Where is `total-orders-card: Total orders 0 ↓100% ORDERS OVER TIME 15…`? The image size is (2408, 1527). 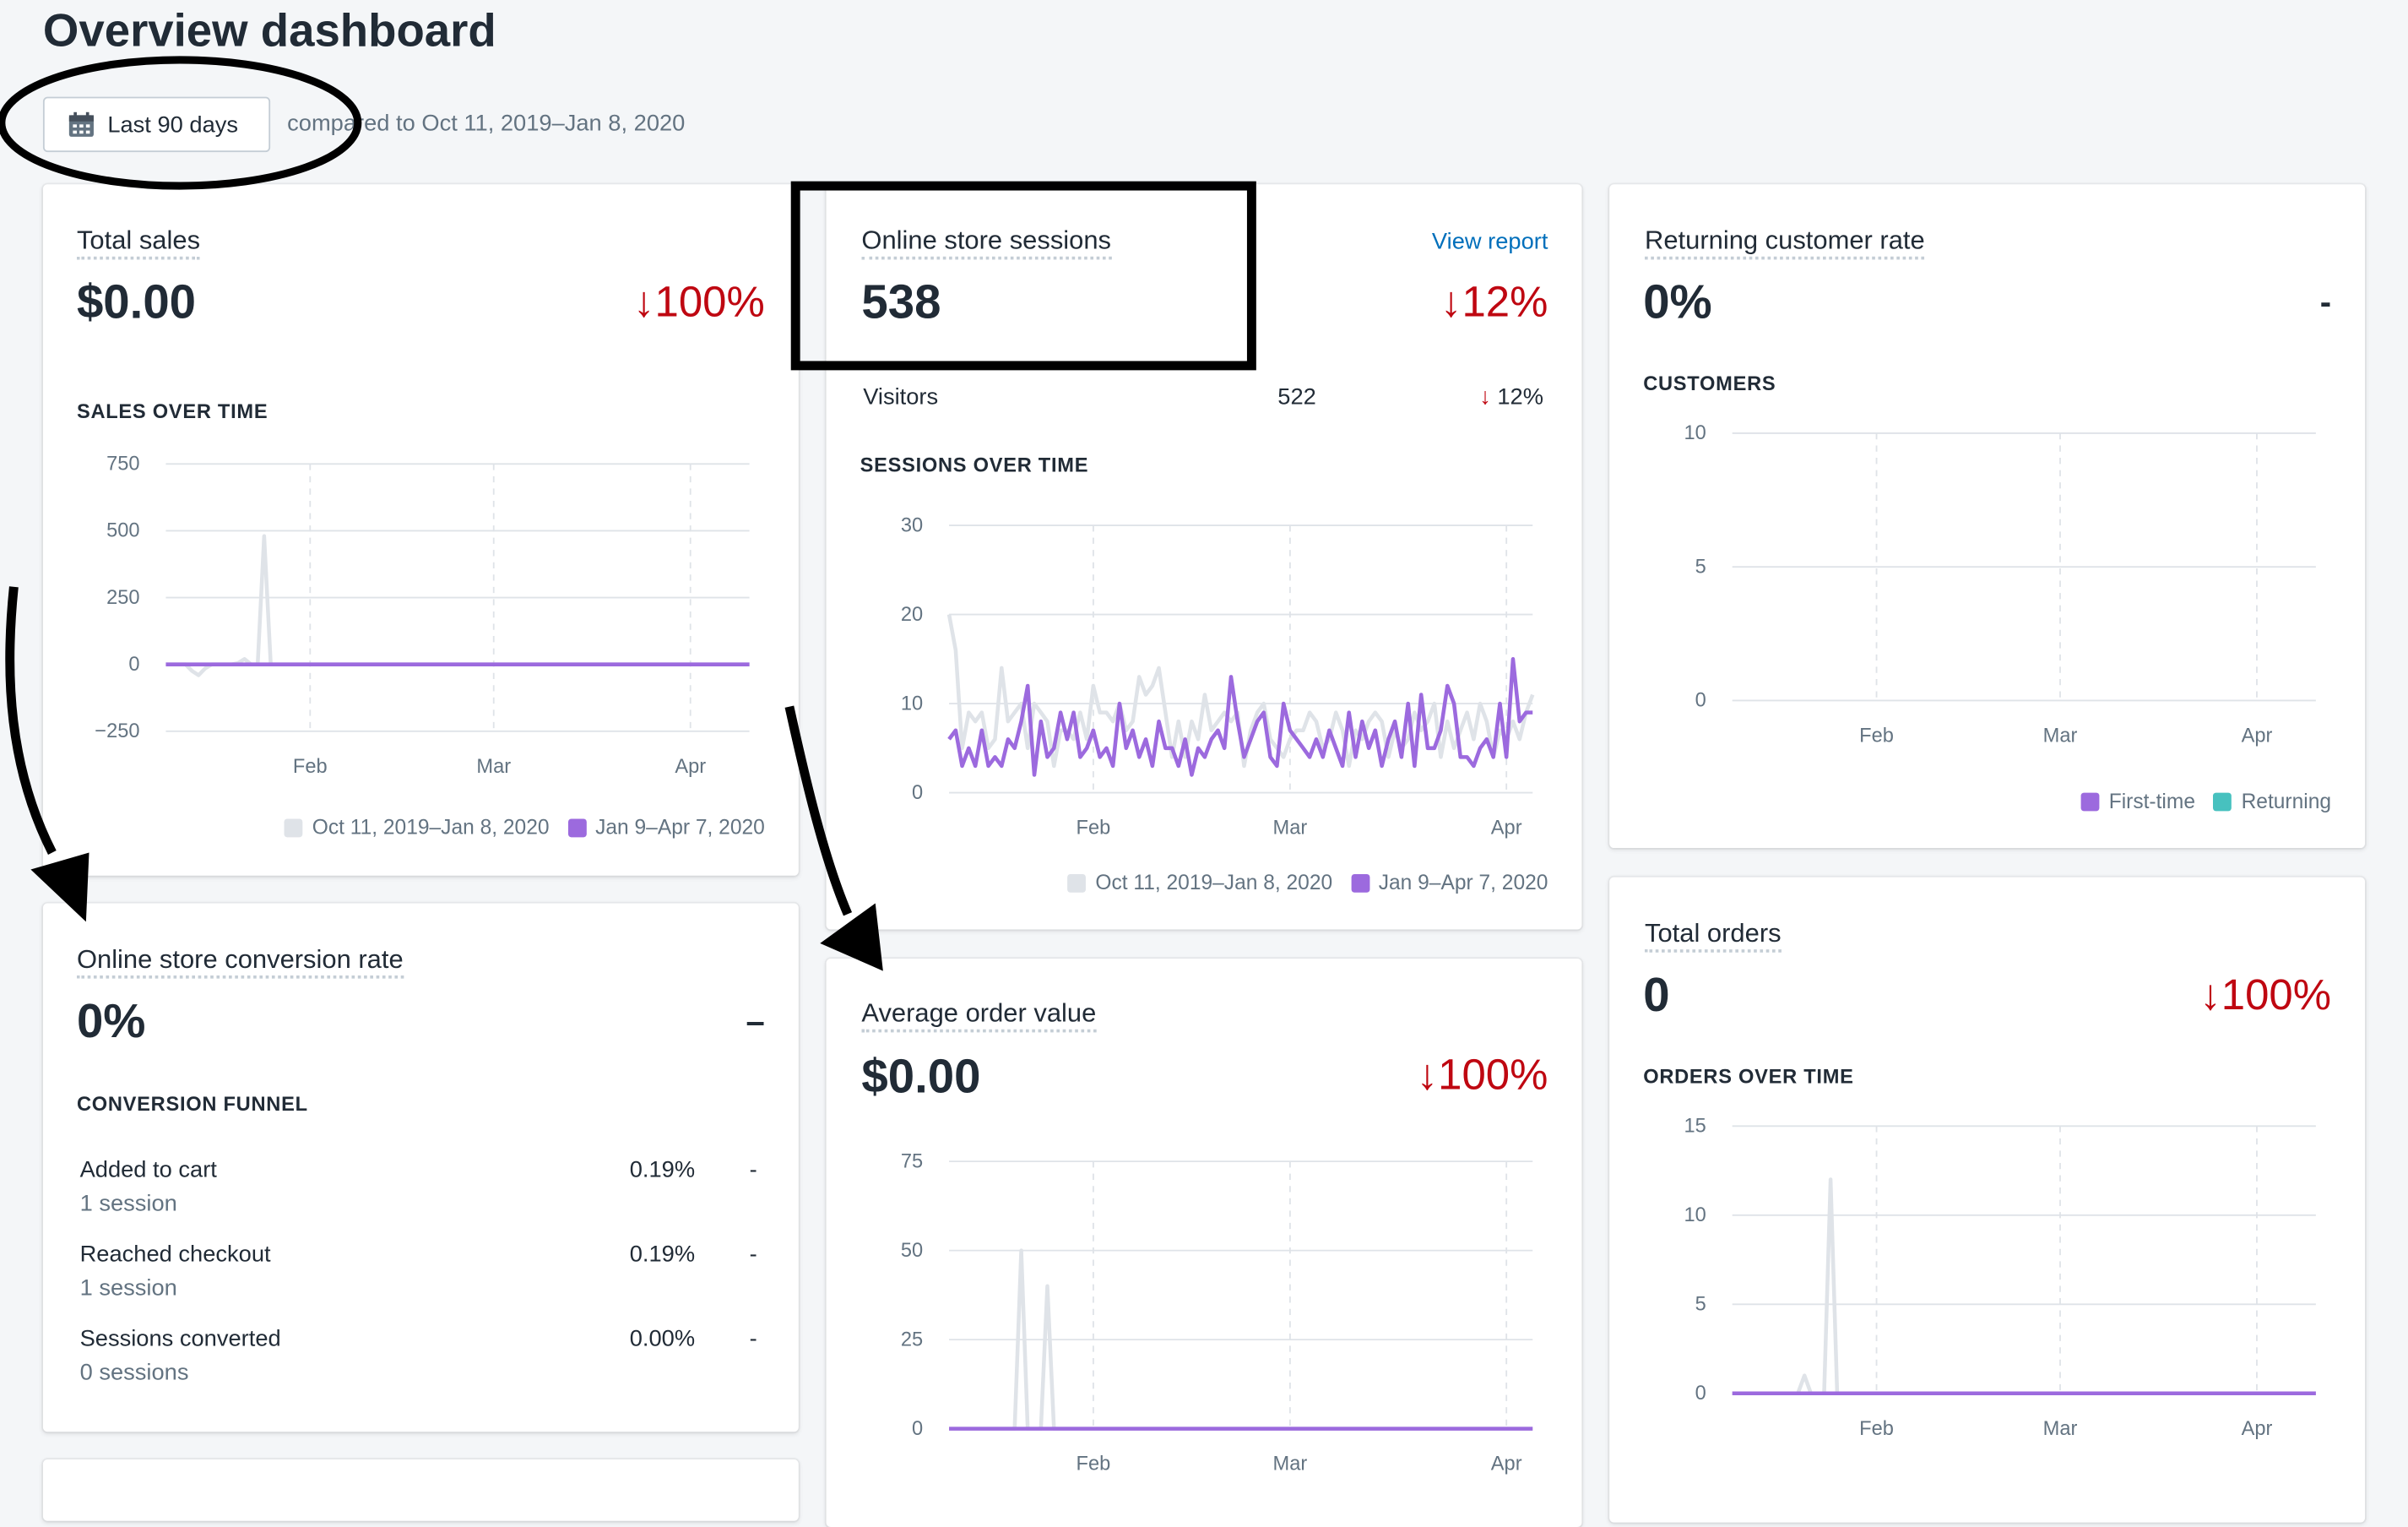
total-orders-card: Total orders 0 ↓100% ORDERS OVER TIME 15… is located at coordinates (1988, 1200).